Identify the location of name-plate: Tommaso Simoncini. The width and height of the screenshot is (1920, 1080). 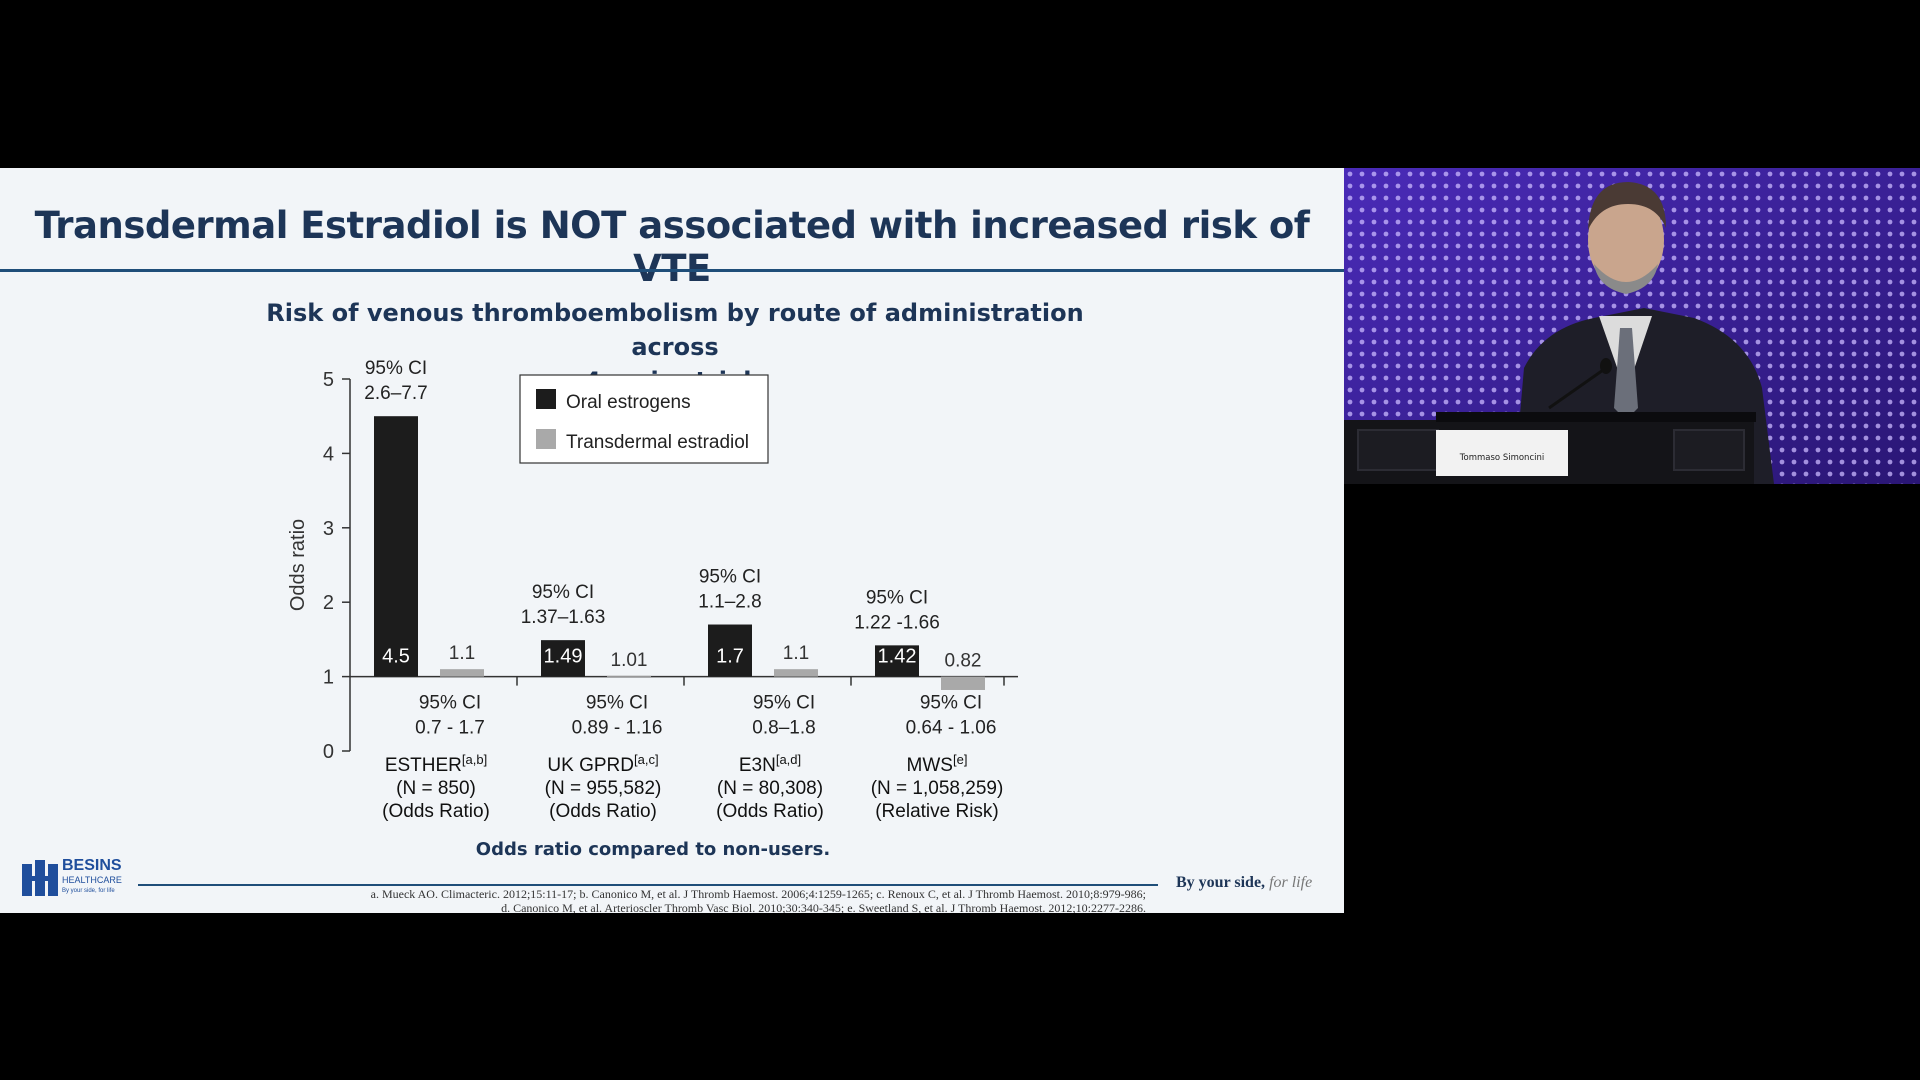
(1502, 453).